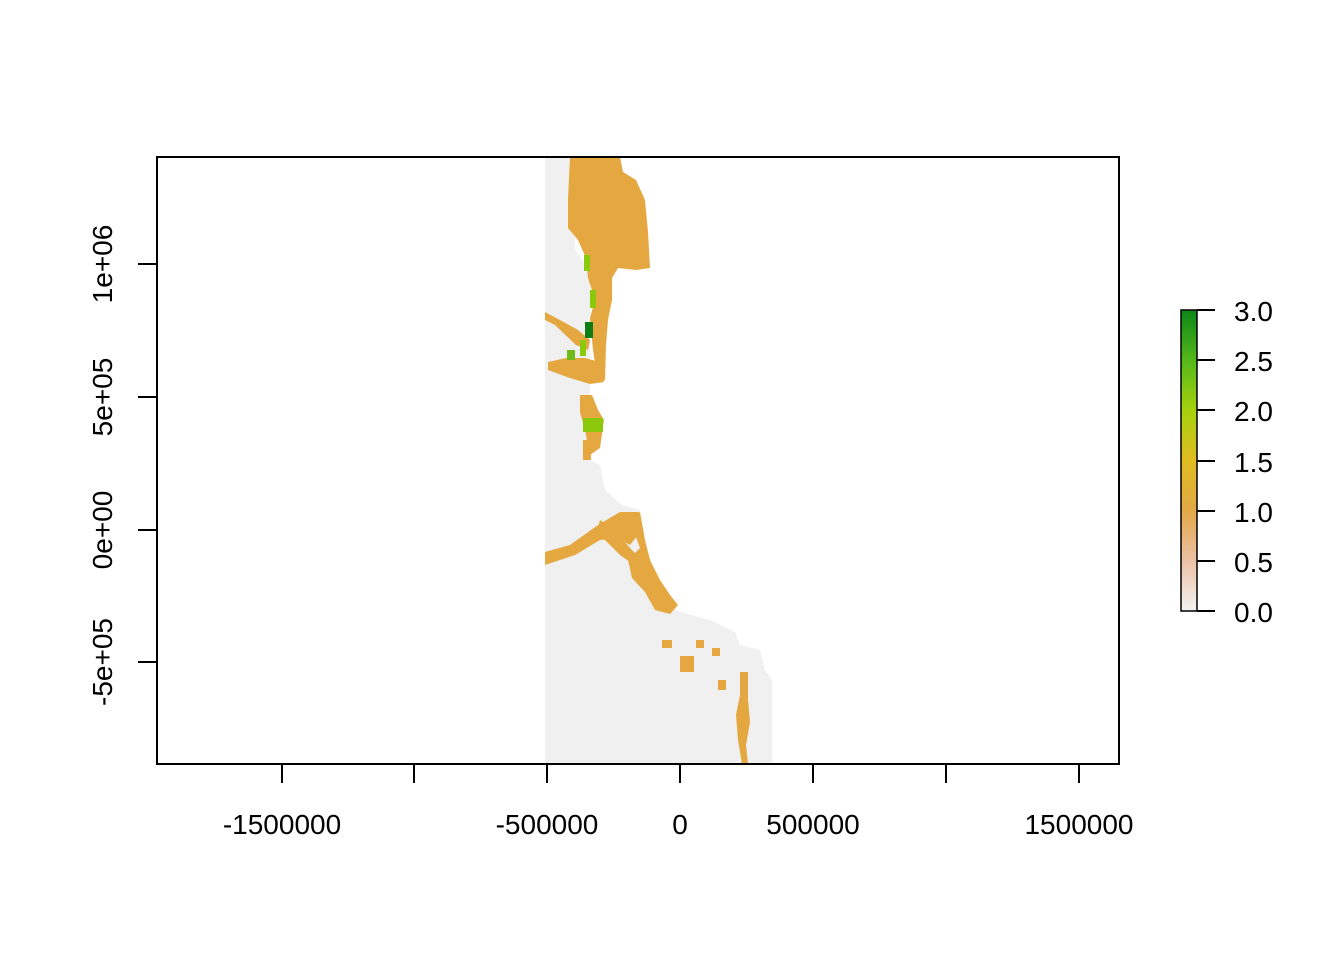  I want to click on x-tick-label: 500000, so click(812, 824).